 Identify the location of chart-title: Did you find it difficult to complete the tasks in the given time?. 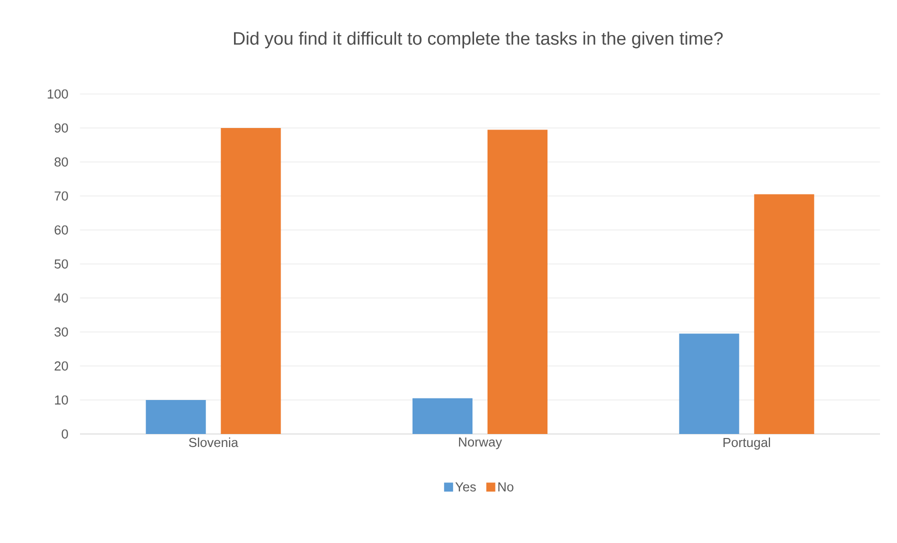
(478, 40).